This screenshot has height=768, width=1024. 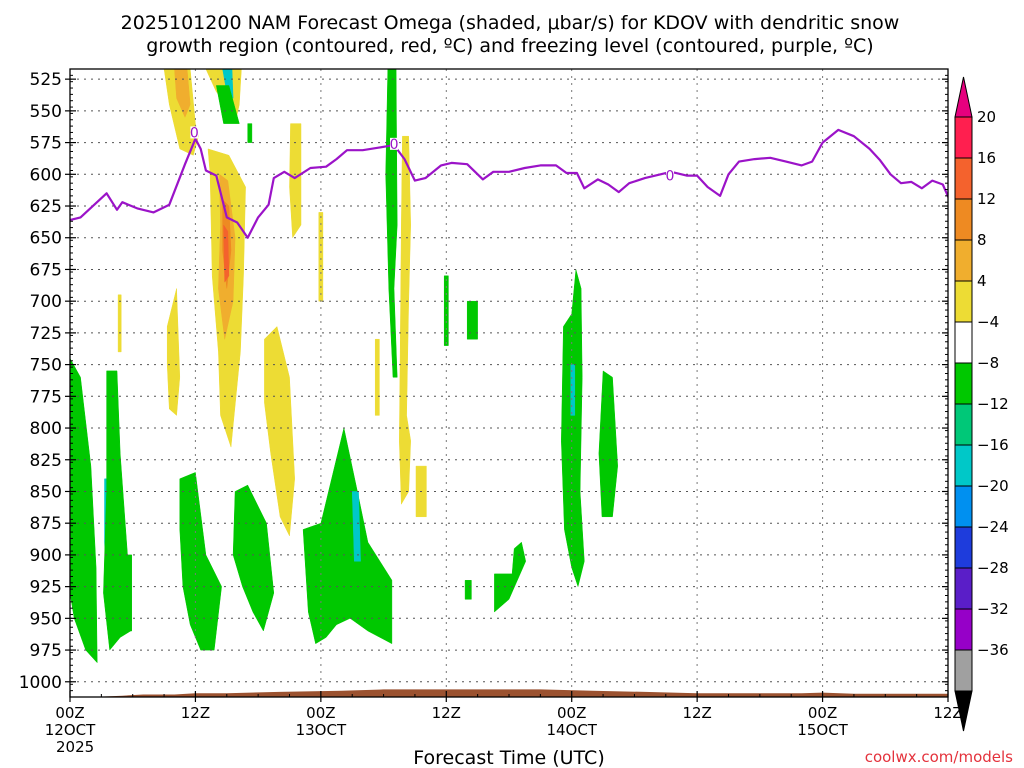 What do you see at coordinates (986, 158) in the screenshot?
I see `colorbar-label-1: 16` at bounding box center [986, 158].